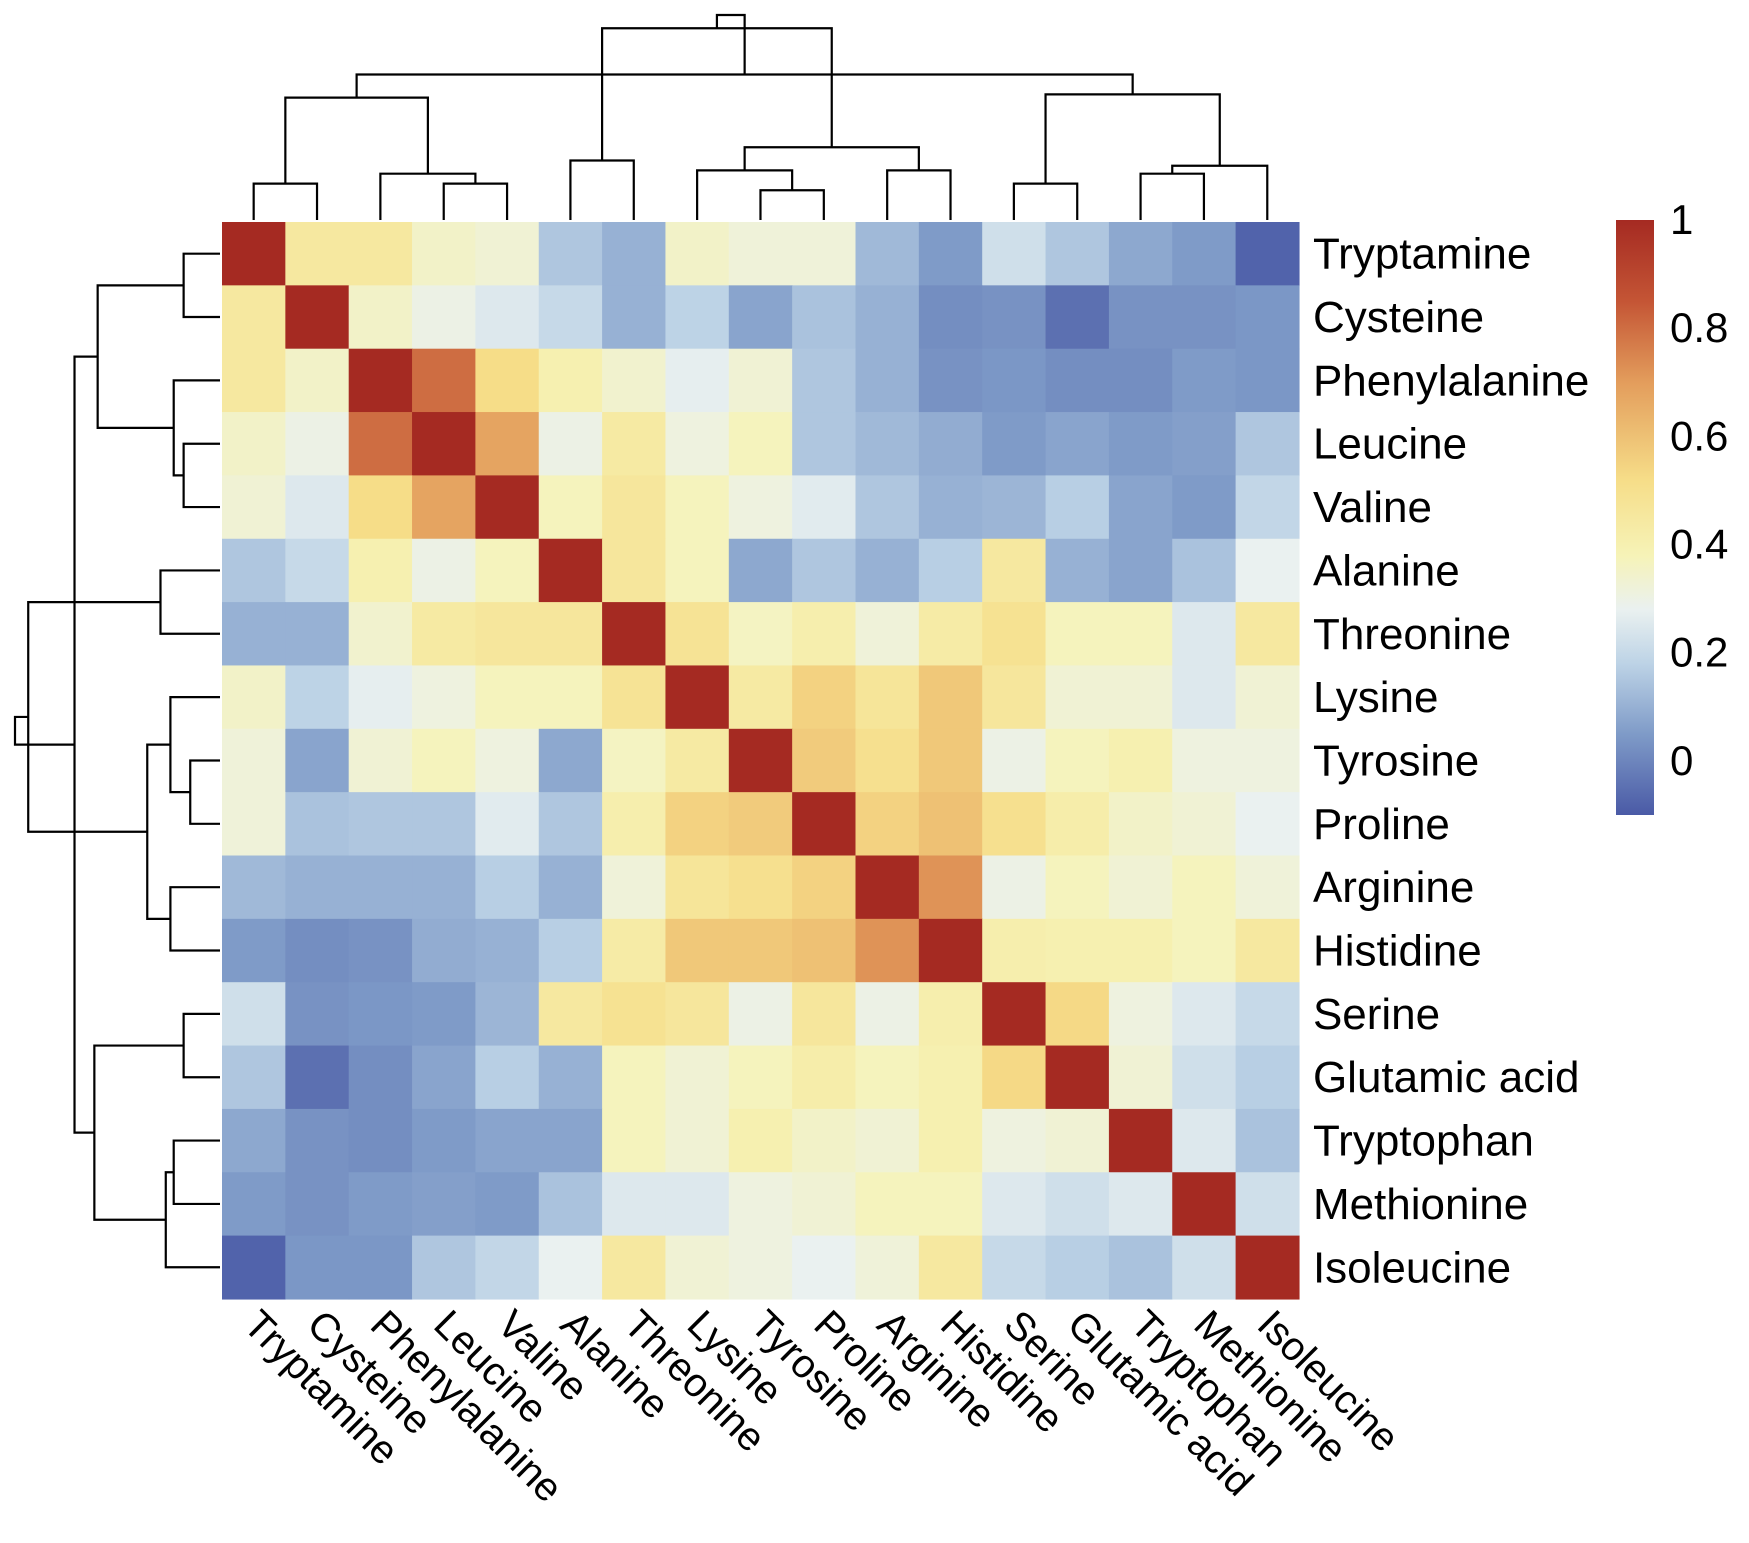  What do you see at coordinates (760, 824) in the screenshot?
I see `cell-proline-tyrosine` at bounding box center [760, 824].